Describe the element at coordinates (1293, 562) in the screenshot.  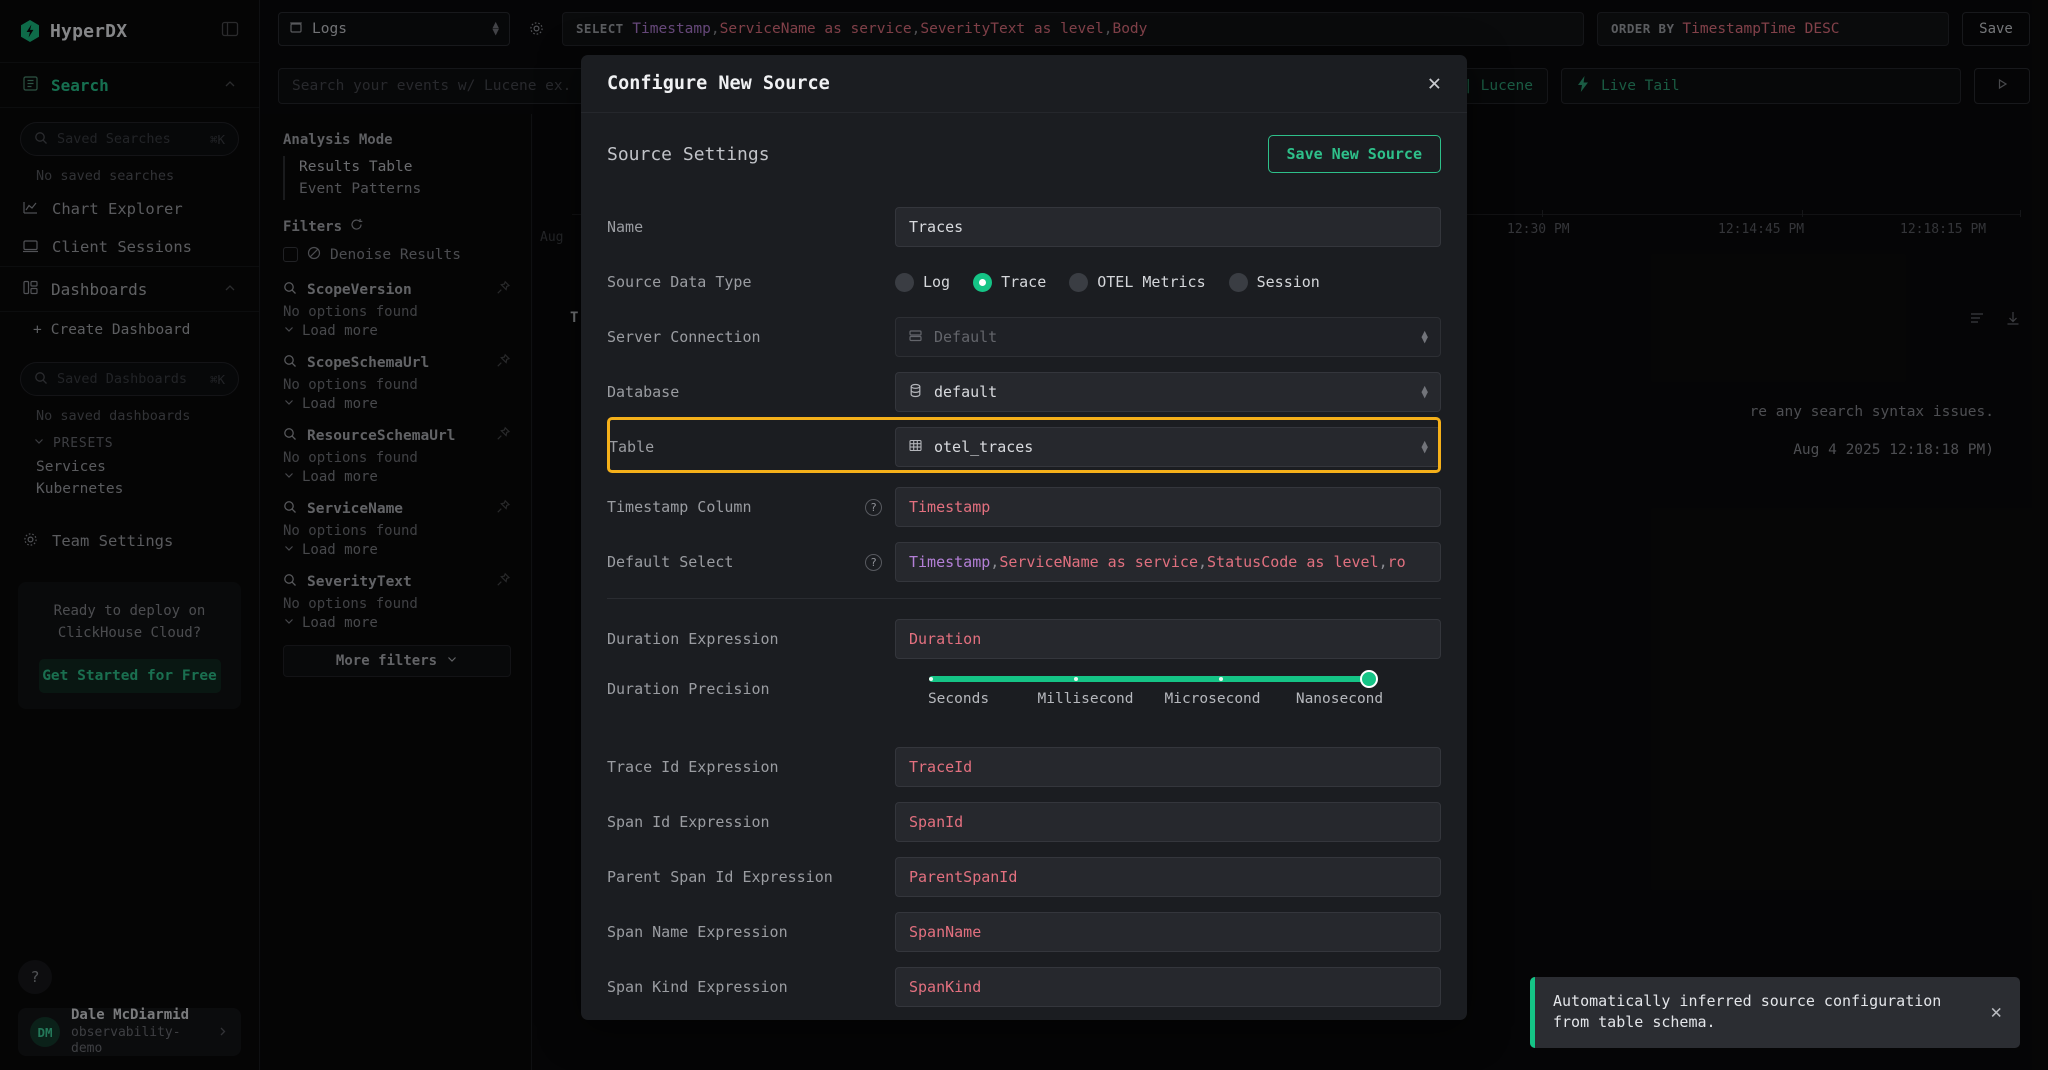
I see `default-select-part-3: StatusCode as level` at that location.